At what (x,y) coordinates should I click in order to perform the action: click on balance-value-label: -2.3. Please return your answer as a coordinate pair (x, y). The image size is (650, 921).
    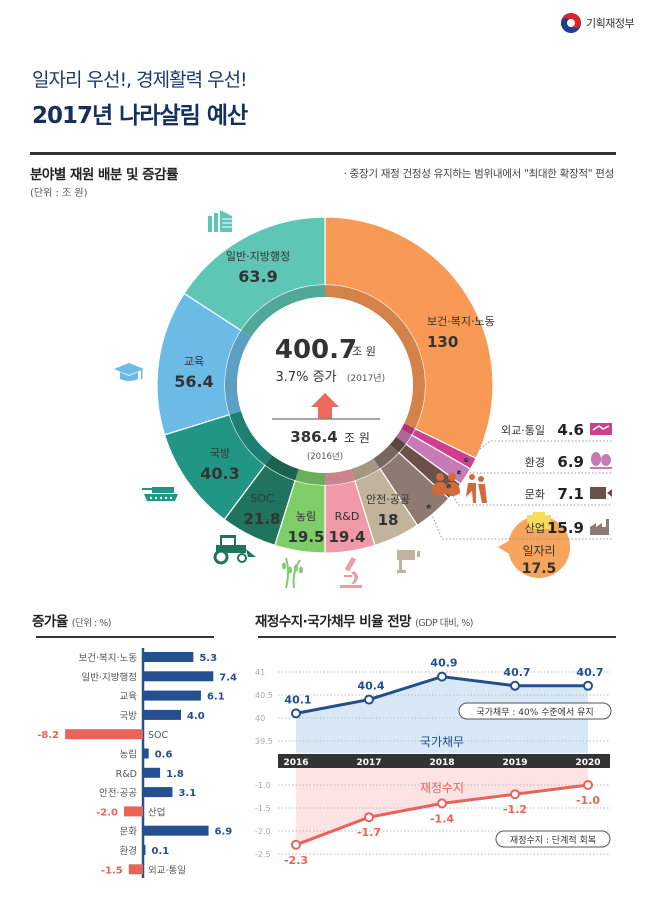
    Looking at the image, I should click on (296, 860).